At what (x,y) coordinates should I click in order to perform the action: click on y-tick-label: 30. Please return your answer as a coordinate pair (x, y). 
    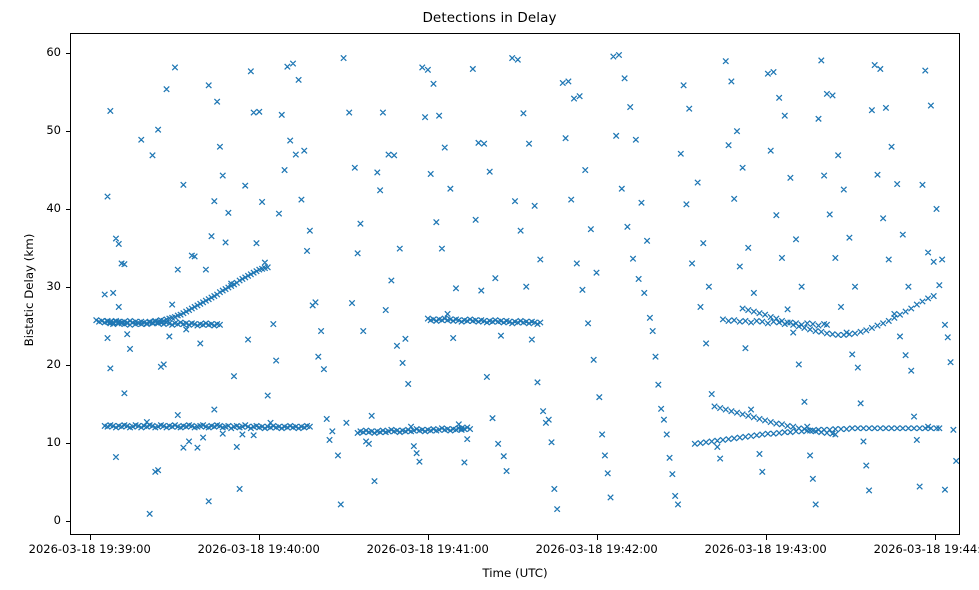
    Looking at the image, I should click on (53, 285).